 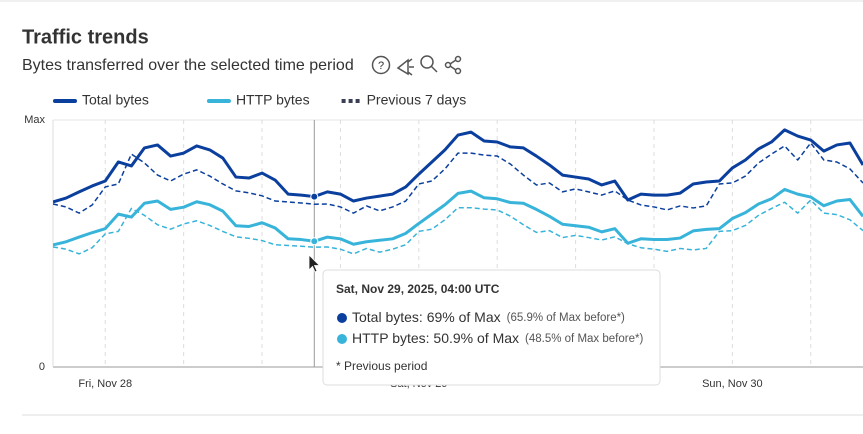 What do you see at coordinates (448, 65) in the screenshot?
I see `share-icon` at bounding box center [448, 65].